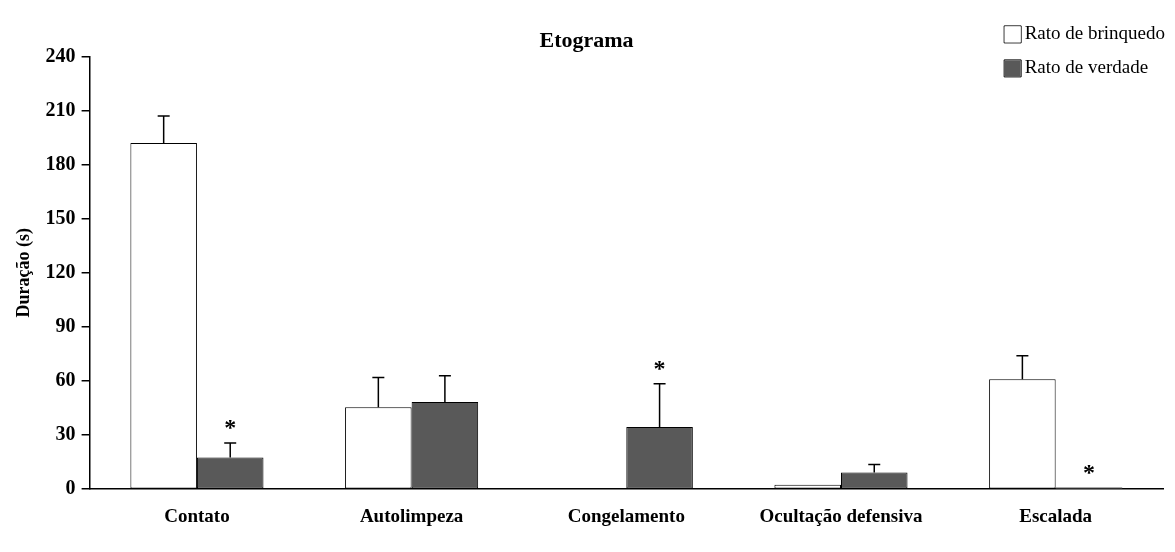  What do you see at coordinates (411, 515) in the screenshot?
I see `x-tick-label: Autolimpeza` at bounding box center [411, 515].